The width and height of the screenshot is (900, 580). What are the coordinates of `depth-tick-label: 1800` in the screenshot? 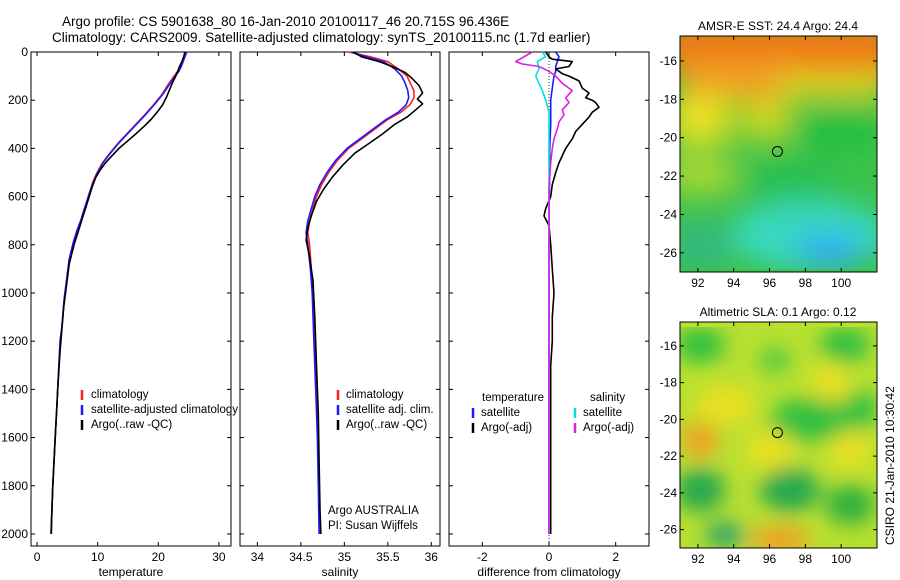 It's located at (14, 486).